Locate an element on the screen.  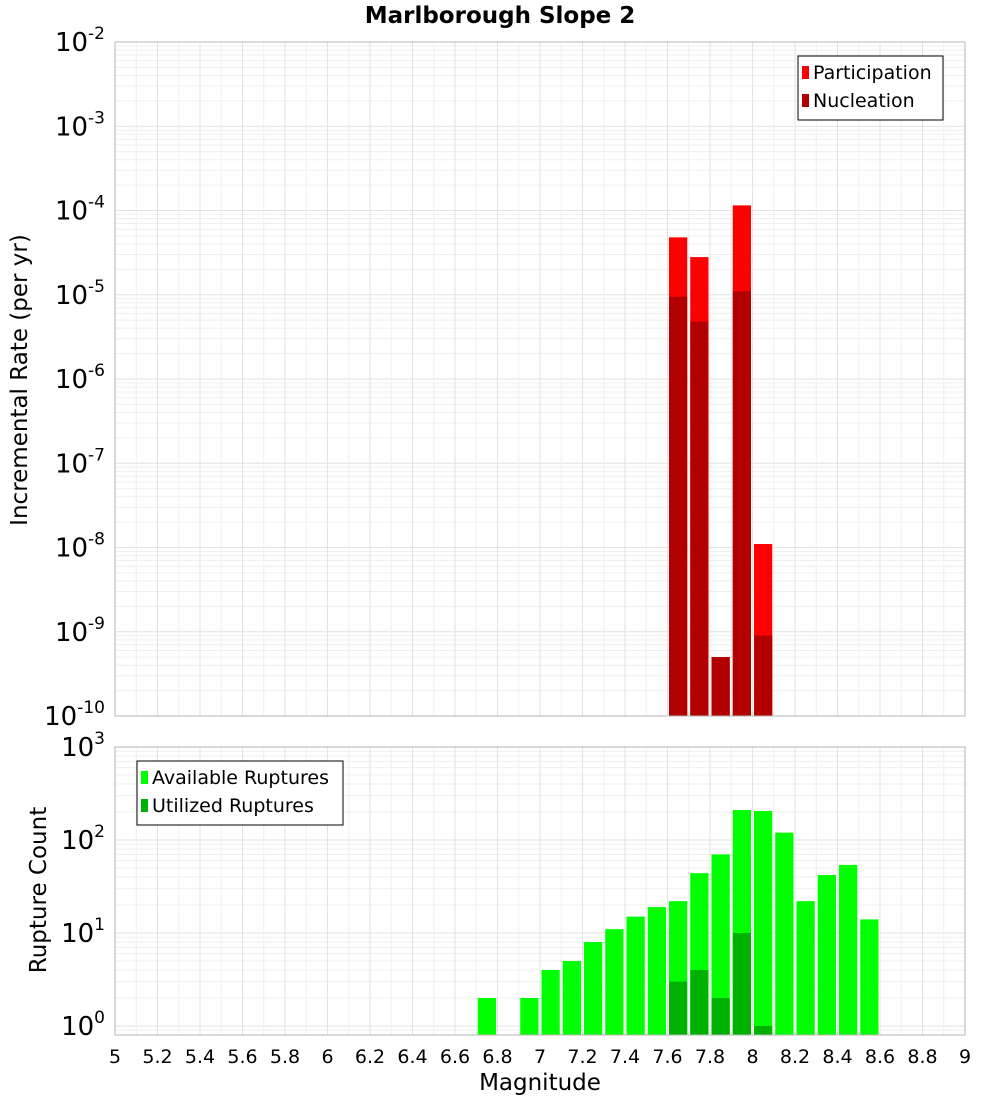
count-y-tick-labels: 10⁰ 10¹ 10² 10³ is located at coordinates (83, 885).